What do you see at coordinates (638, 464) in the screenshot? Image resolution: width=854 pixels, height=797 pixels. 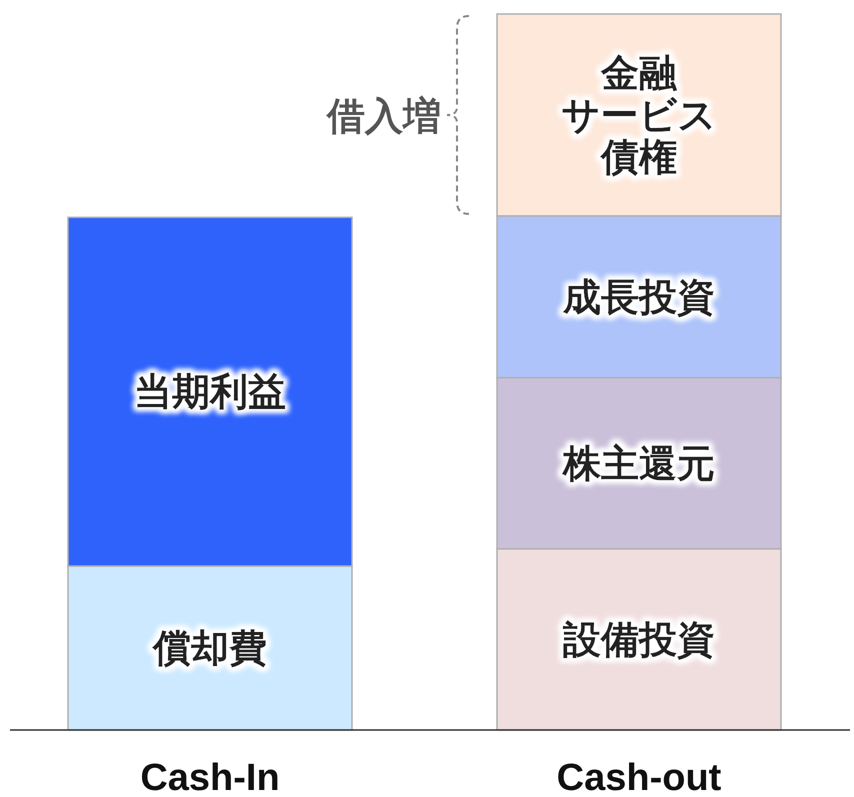 I see `series-label: 株主還元` at bounding box center [638, 464].